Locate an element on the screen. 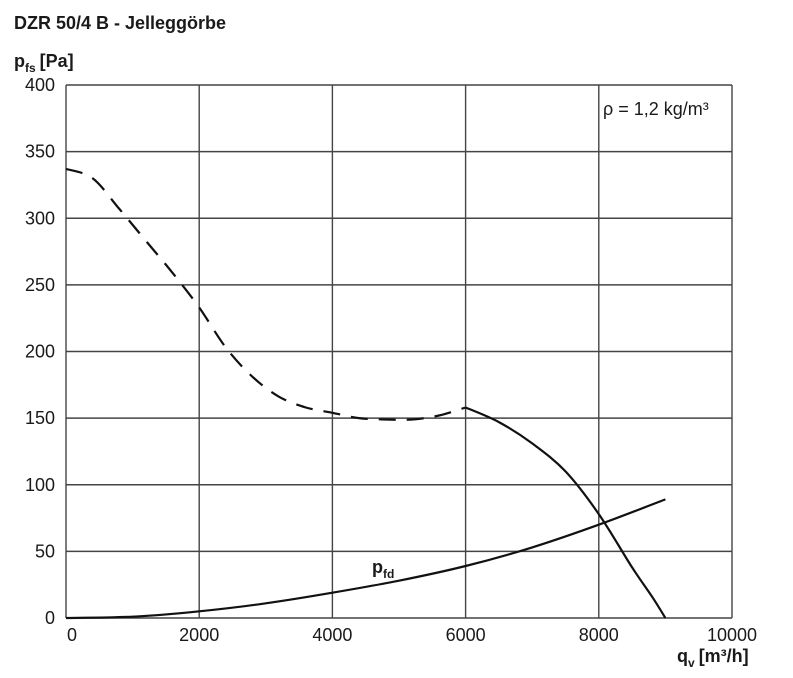 This screenshot has height=678, width=793. x-tick-label: 0 is located at coordinates (72, 635).